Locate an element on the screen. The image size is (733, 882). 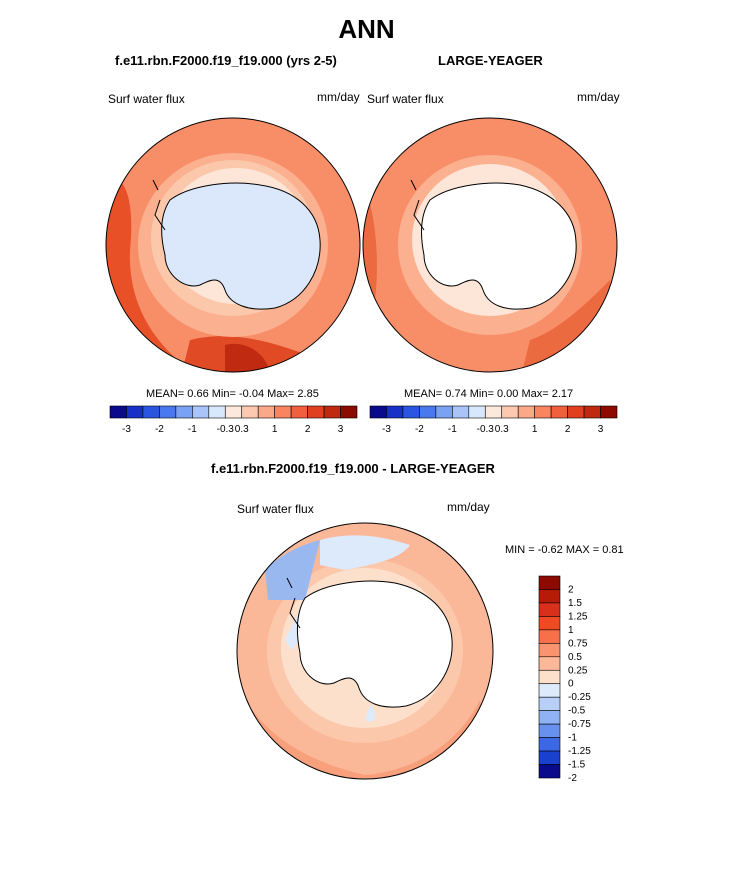
right-min-value: 0.00 is located at coordinates (507, 394).